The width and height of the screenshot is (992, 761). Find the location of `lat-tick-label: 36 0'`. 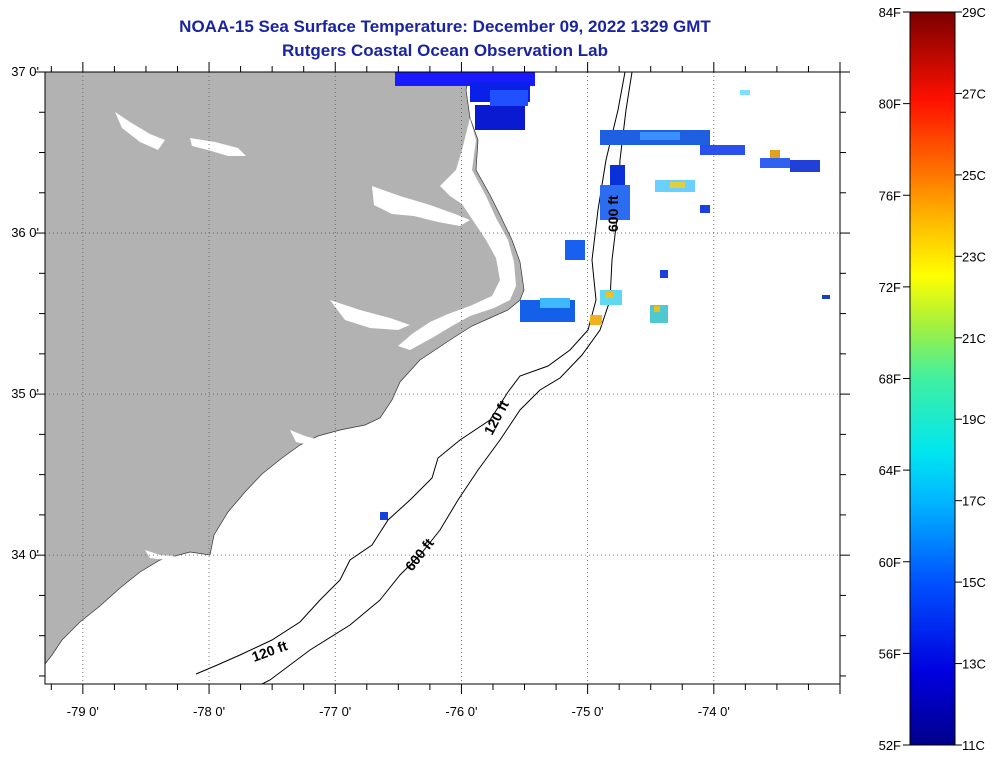

lat-tick-label: 36 0' is located at coordinates (25, 232).